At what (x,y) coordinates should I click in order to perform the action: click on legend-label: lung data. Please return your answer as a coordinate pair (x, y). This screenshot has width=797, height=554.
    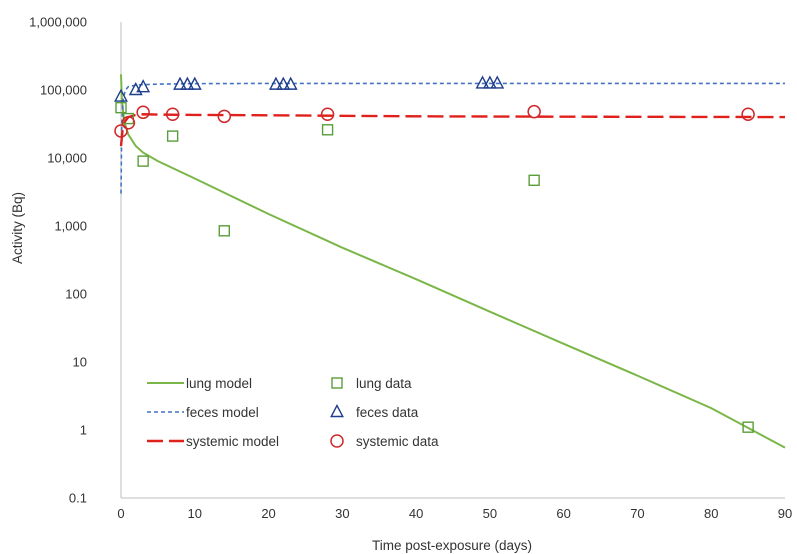
    Looking at the image, I should click on (384, 383).